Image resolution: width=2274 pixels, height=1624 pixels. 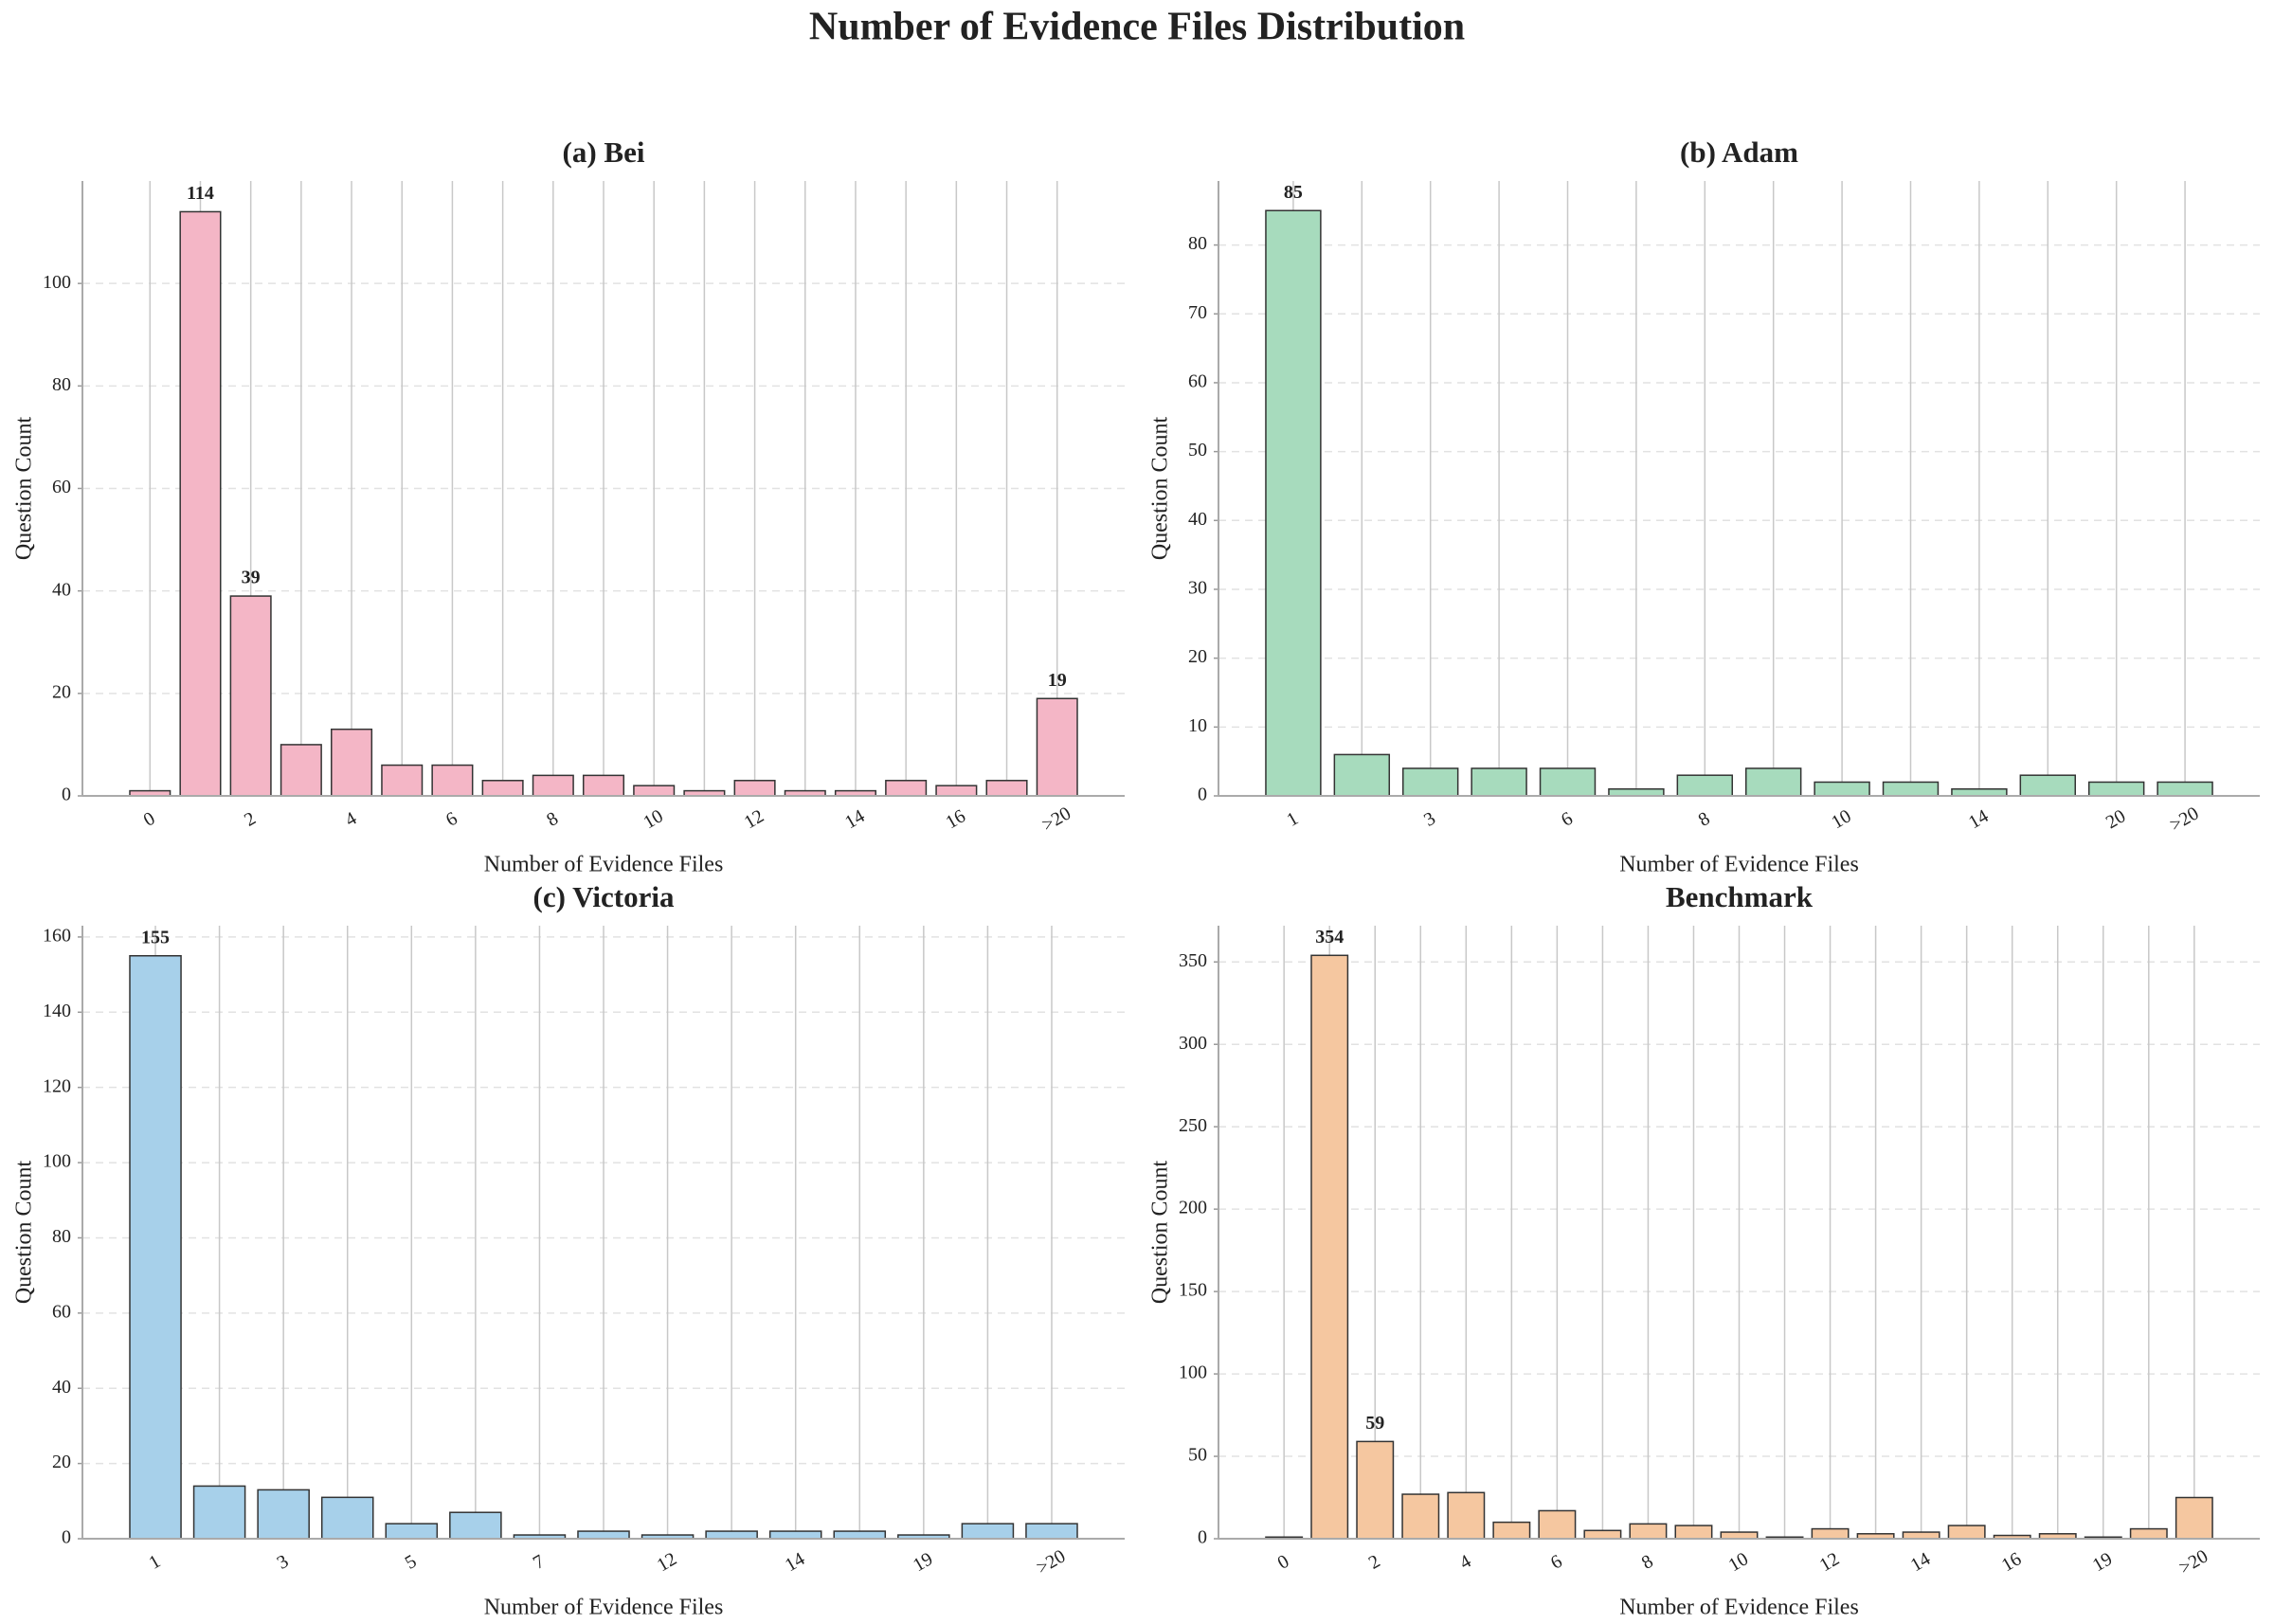 I want to click on y-tick-label: 10, so click(x=1197, y=725).